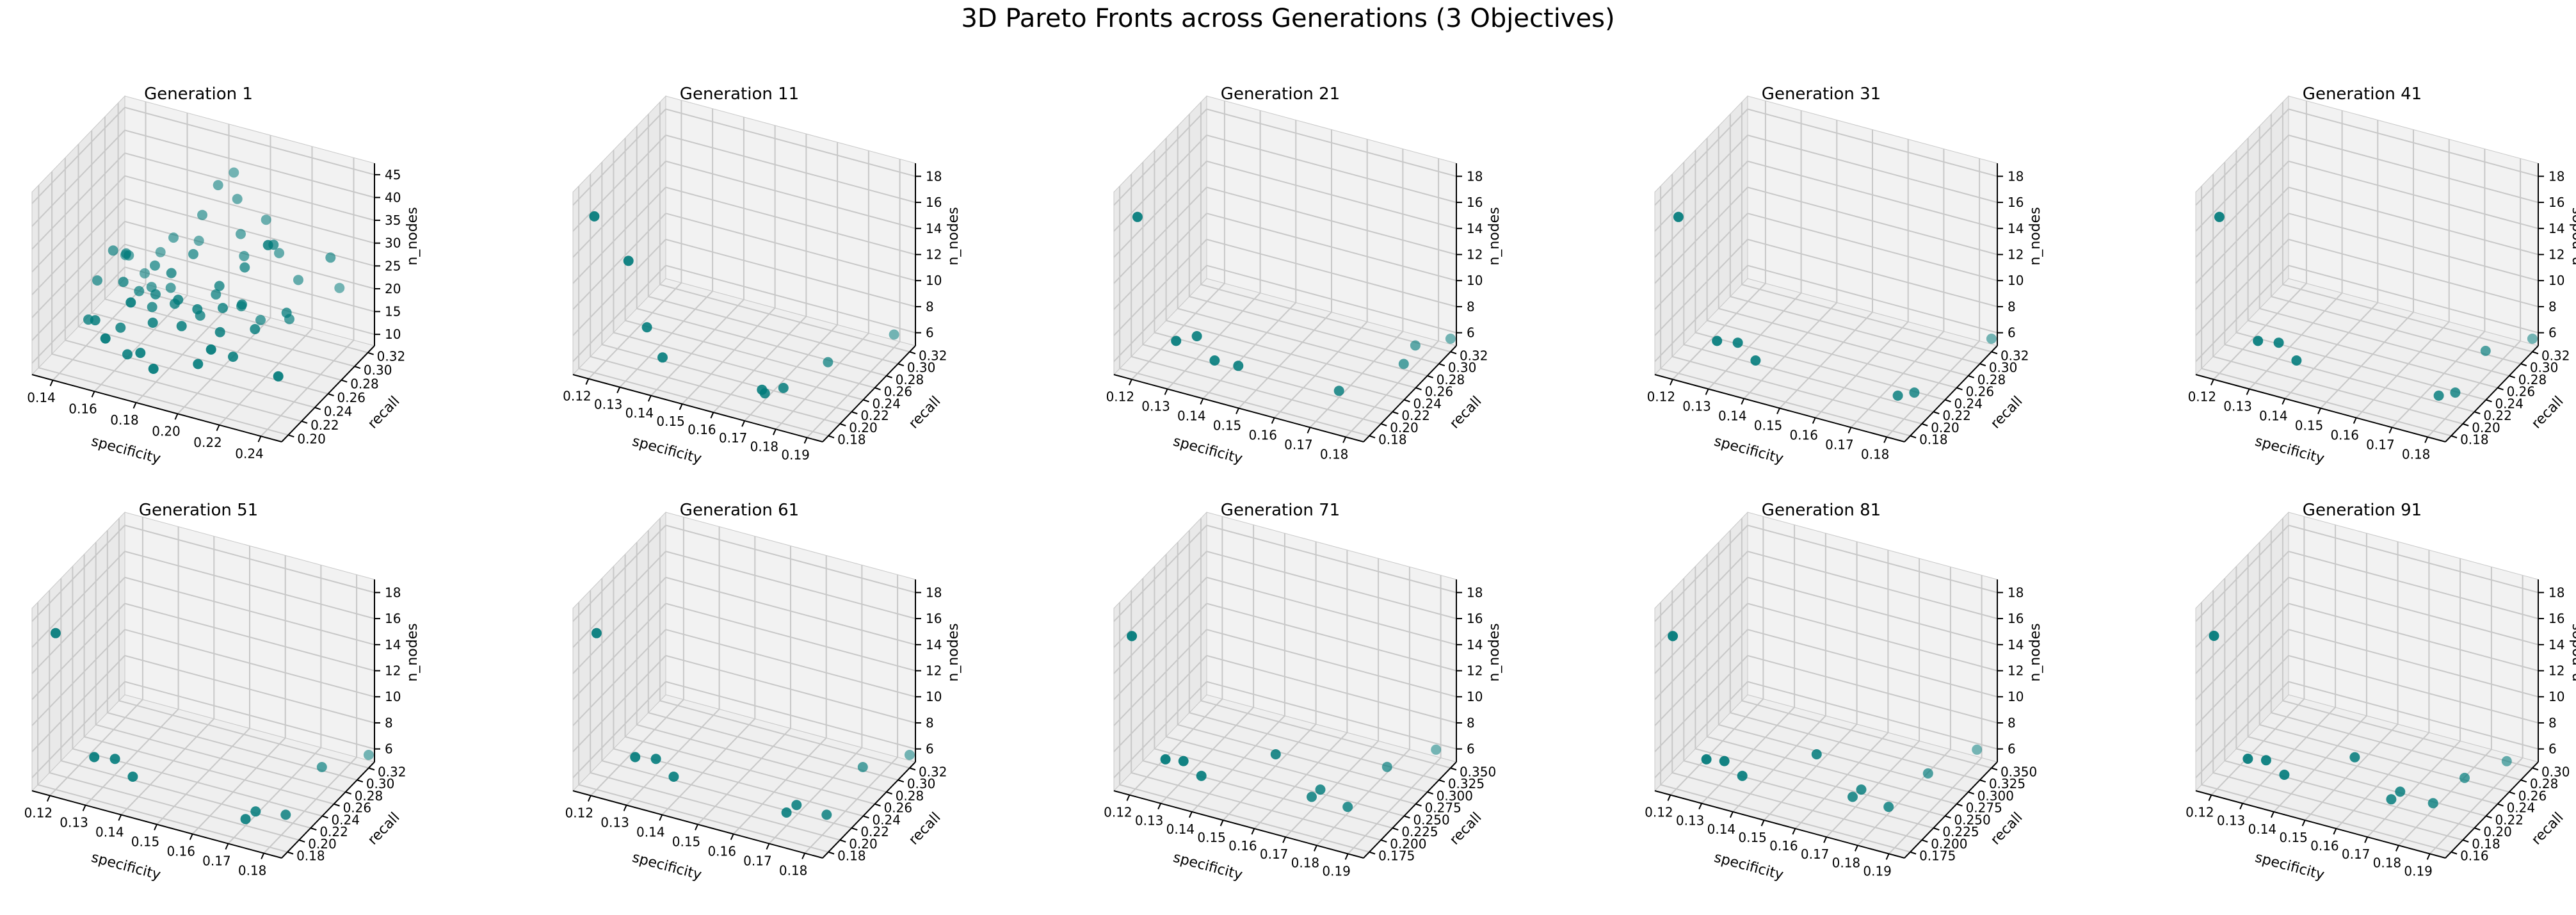  What do you see at coordinates (1980, 392) in the screenshot?
I see `y-tick-label: 0.26` at bounding box center [1980, 392].